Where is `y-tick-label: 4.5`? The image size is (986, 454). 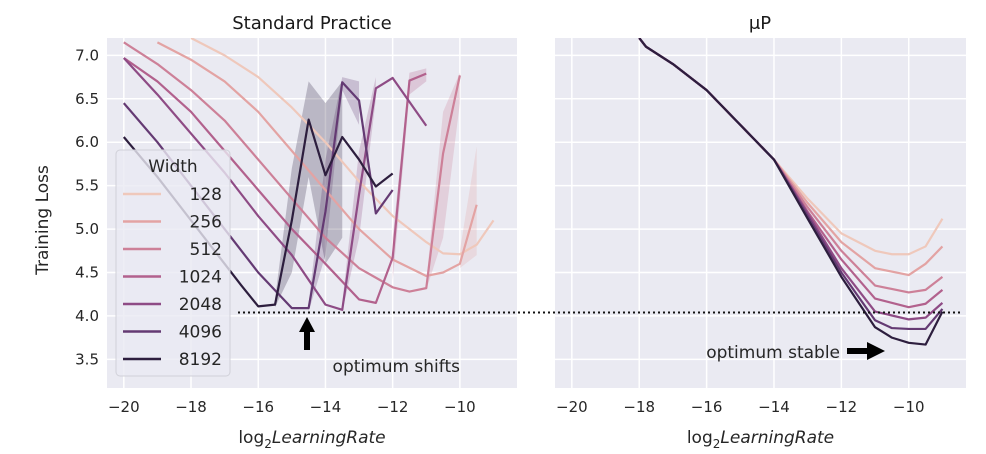
y-tick-label: 4.5 is located at coordinates (87, 272).